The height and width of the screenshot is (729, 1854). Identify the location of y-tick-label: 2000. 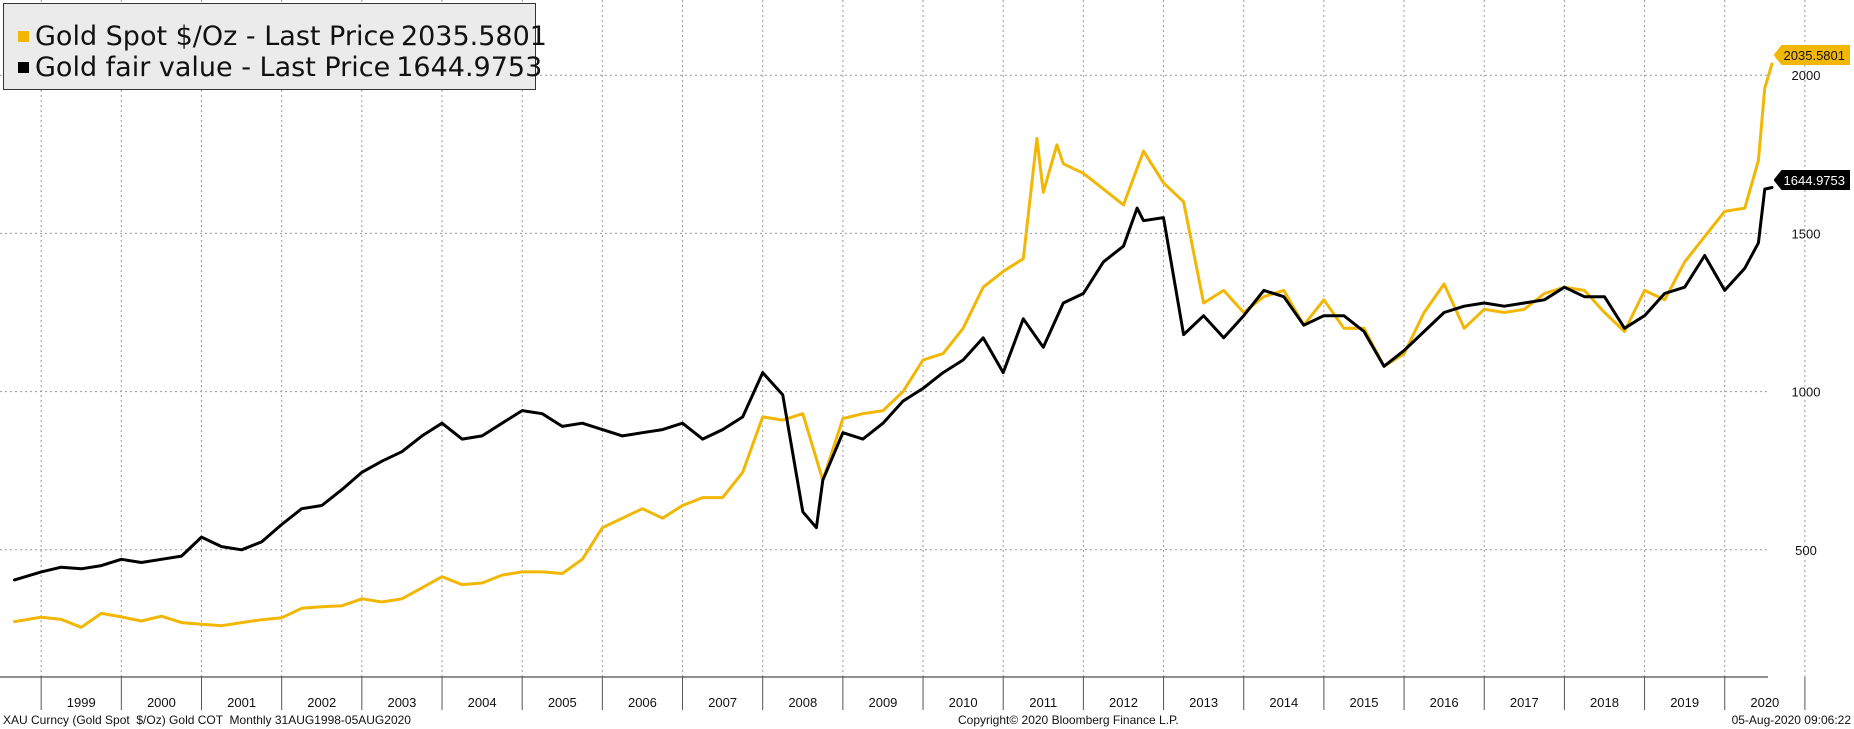
(1806, 75).